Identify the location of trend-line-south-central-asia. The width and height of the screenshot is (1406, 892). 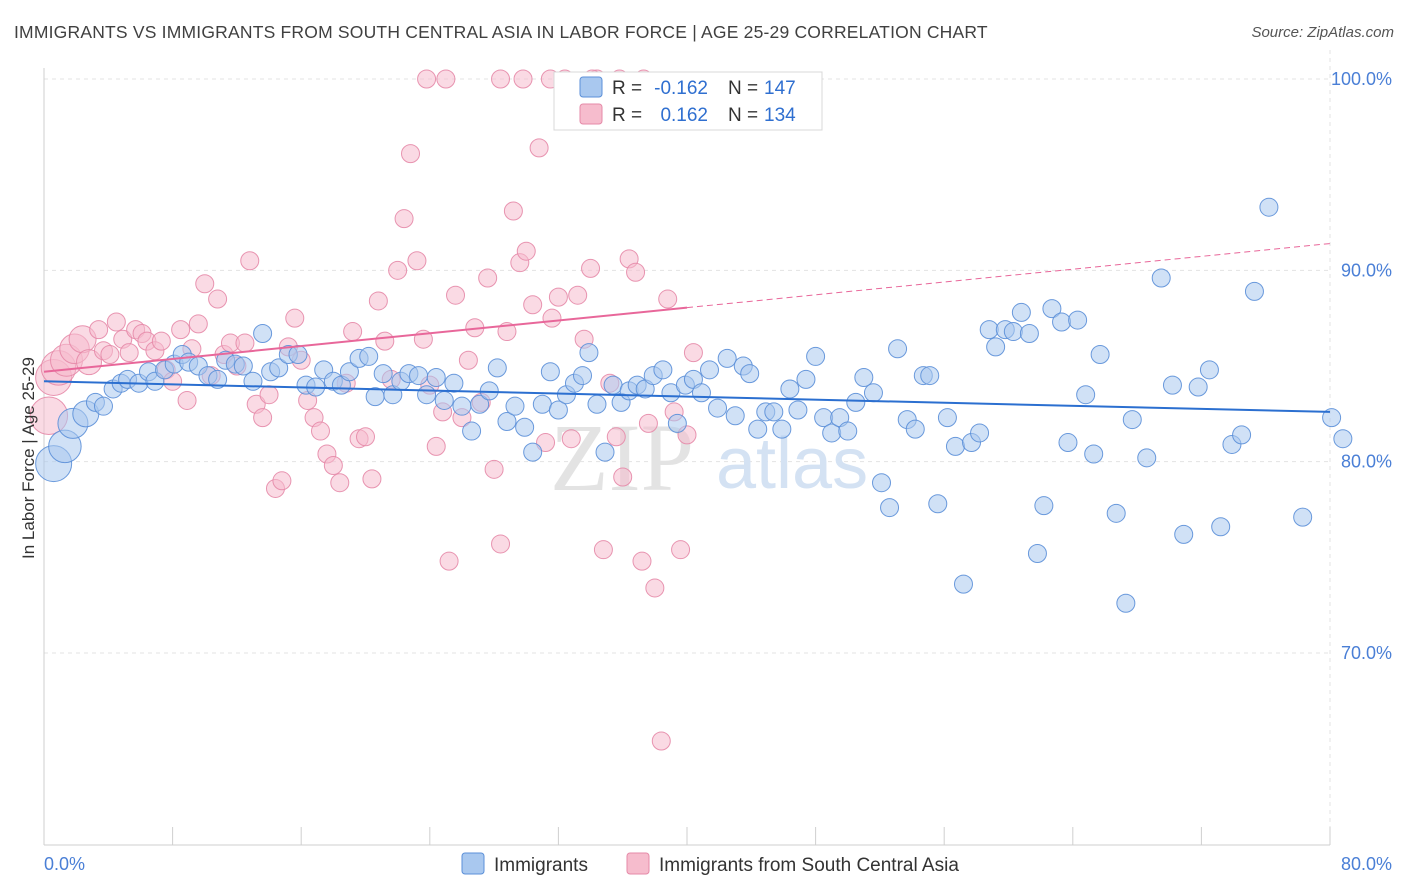
(365, 339).